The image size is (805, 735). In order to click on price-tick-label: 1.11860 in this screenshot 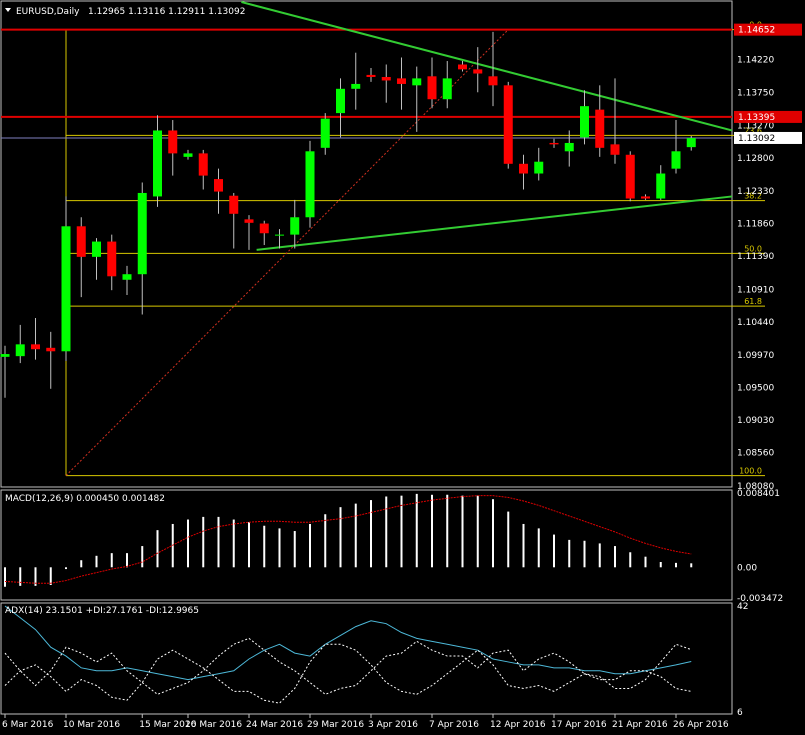, I will do `click(755, 225)`.